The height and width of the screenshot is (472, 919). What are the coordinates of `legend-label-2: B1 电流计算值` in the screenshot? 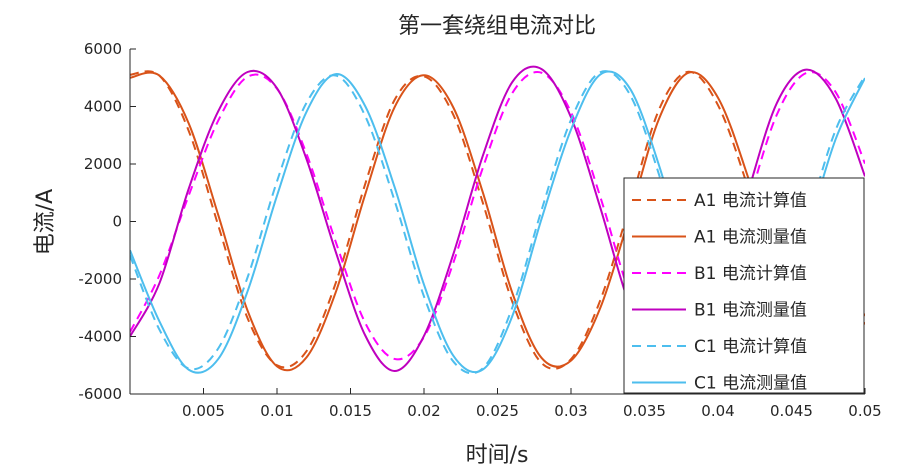 It's located at (750, 274).